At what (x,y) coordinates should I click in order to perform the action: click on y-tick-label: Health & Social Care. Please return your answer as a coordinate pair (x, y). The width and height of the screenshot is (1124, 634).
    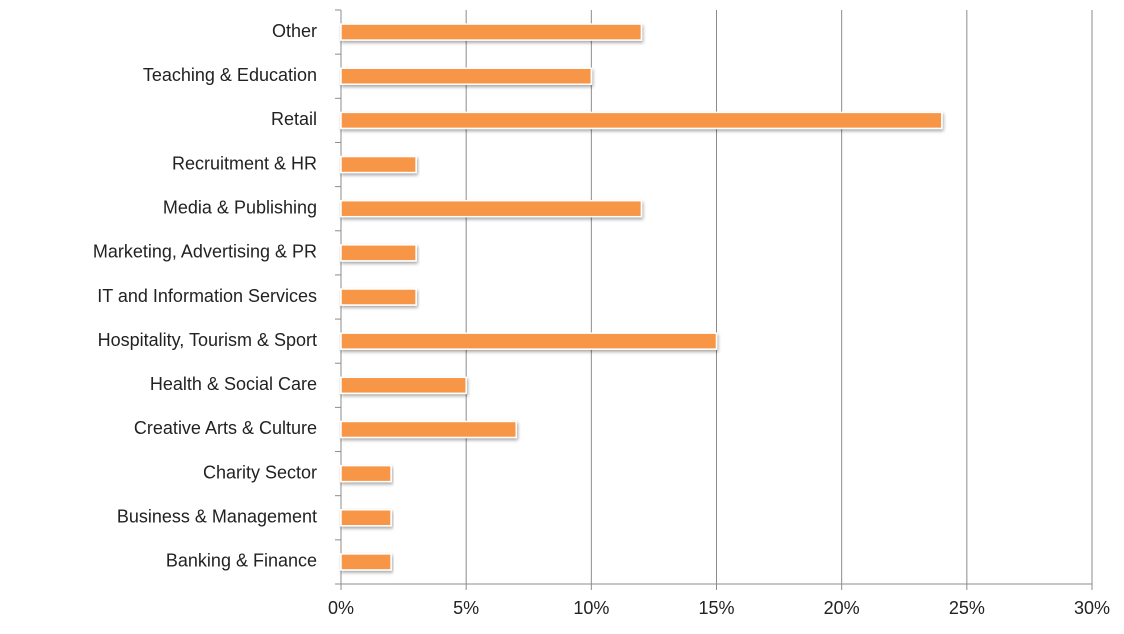
    Looking at the image, I should click on (233, 384).